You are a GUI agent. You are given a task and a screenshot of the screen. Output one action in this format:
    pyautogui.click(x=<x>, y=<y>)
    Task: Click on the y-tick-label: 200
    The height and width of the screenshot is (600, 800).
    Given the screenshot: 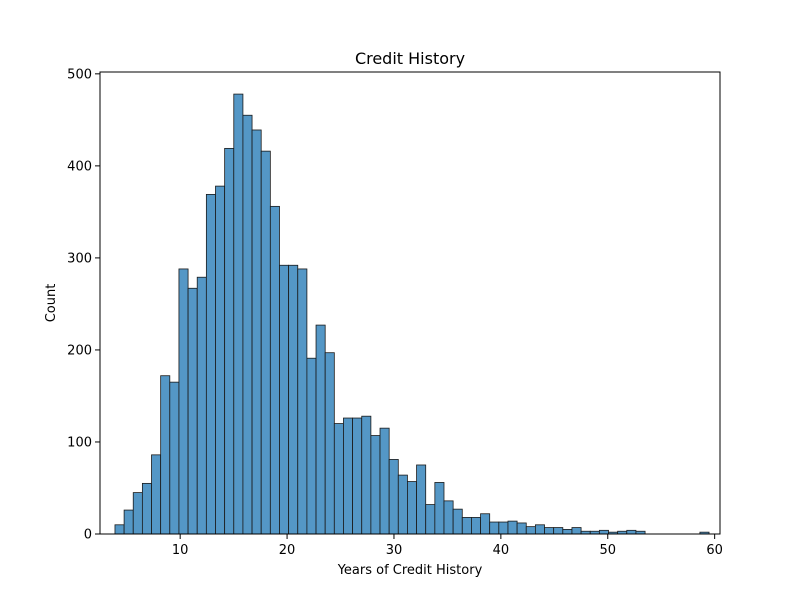 What is the action you would take?
    pyautogui.click(x=79, y=350)
    